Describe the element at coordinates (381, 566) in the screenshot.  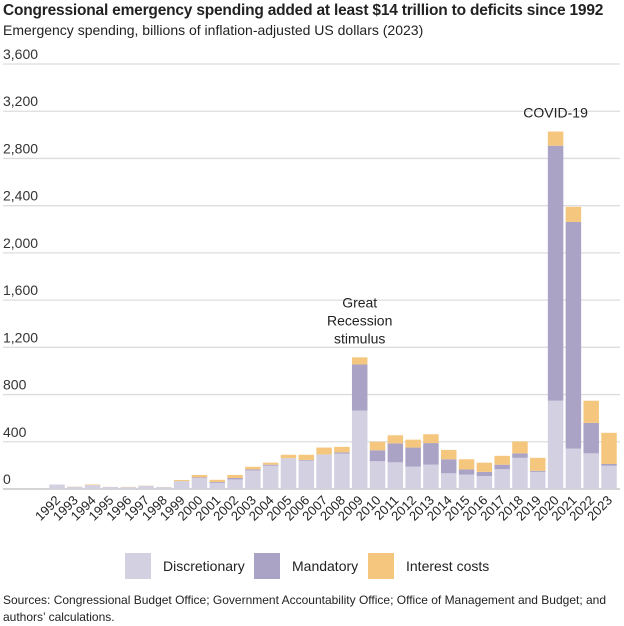
I see `legend-swatch-interest` at that location.